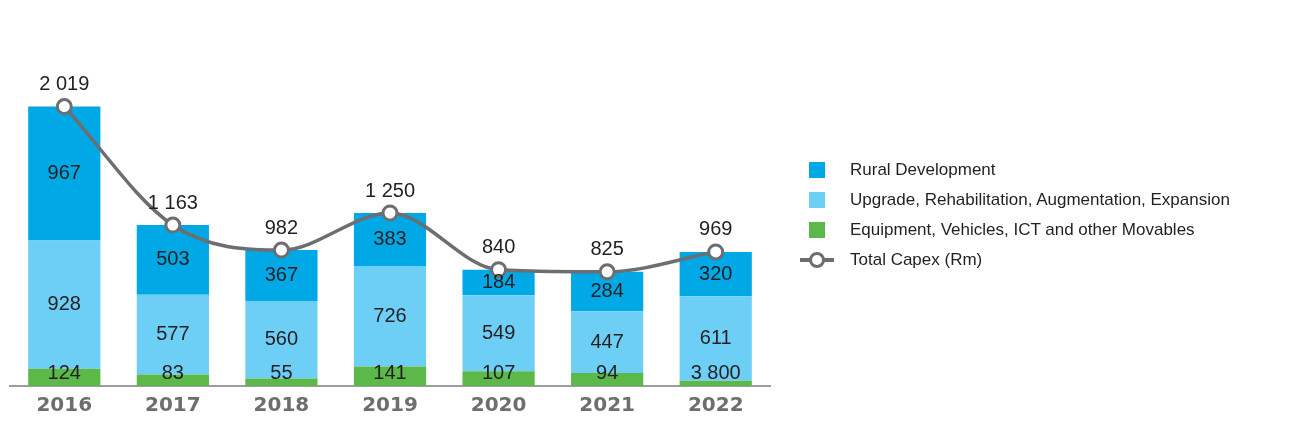 The image size is (1304, 430). I want to click on data-label: 447, so click(607, 340).